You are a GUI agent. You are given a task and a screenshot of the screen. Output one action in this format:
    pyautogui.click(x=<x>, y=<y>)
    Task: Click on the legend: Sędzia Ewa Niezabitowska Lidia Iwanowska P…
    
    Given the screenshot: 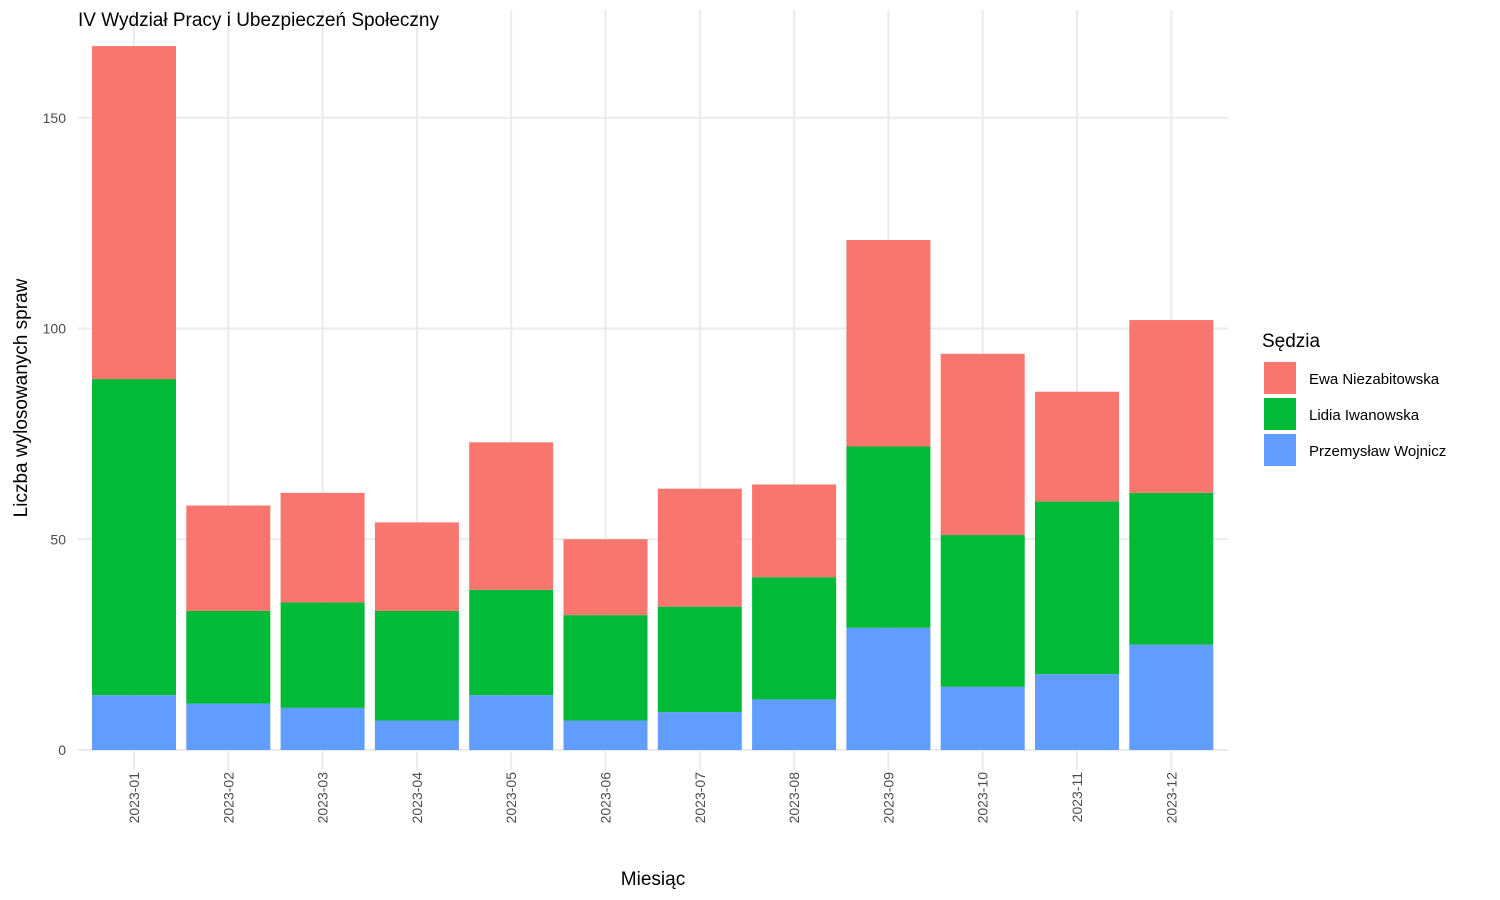 What is the action you would take?
    pyautogui.click(x=1354, y=398)
    